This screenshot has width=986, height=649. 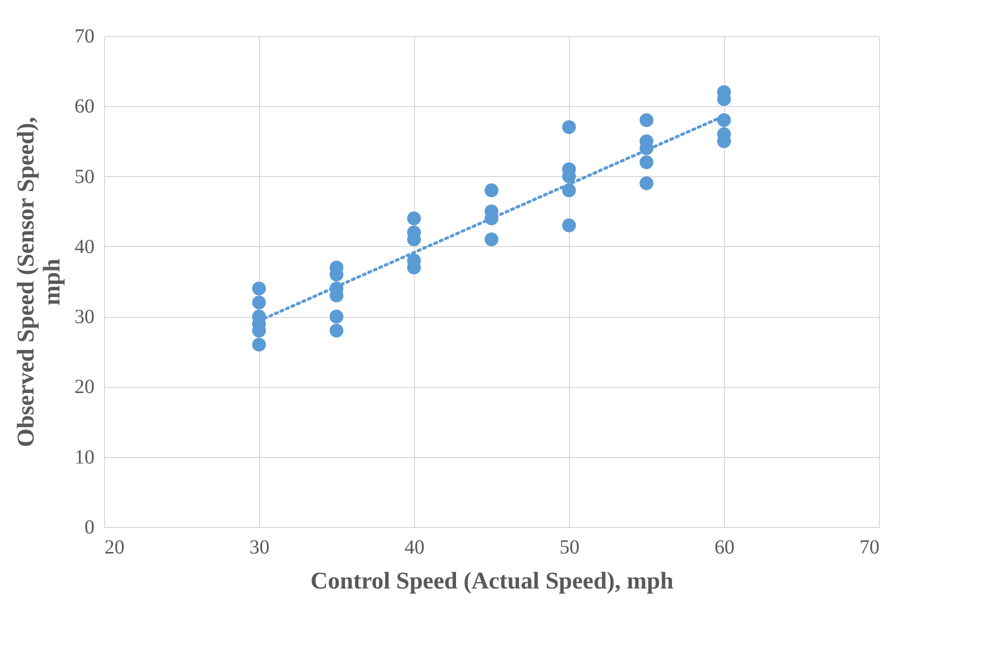 What do you see at coordinates (724, 547) in the screenshot?
I see `x-tick-label: 60` at bounding box center [724, 547].